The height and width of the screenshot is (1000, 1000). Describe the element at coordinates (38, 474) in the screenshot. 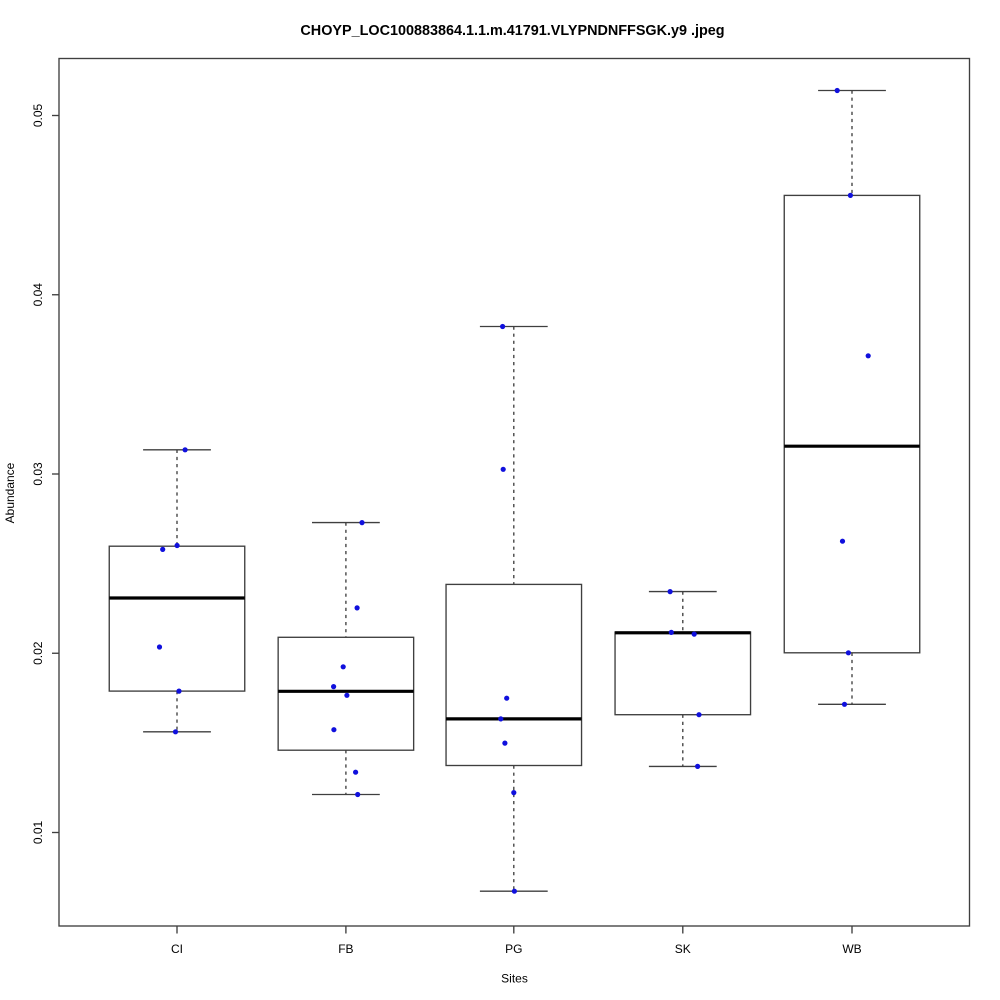

I see `svg-text: 0.03` at that location.